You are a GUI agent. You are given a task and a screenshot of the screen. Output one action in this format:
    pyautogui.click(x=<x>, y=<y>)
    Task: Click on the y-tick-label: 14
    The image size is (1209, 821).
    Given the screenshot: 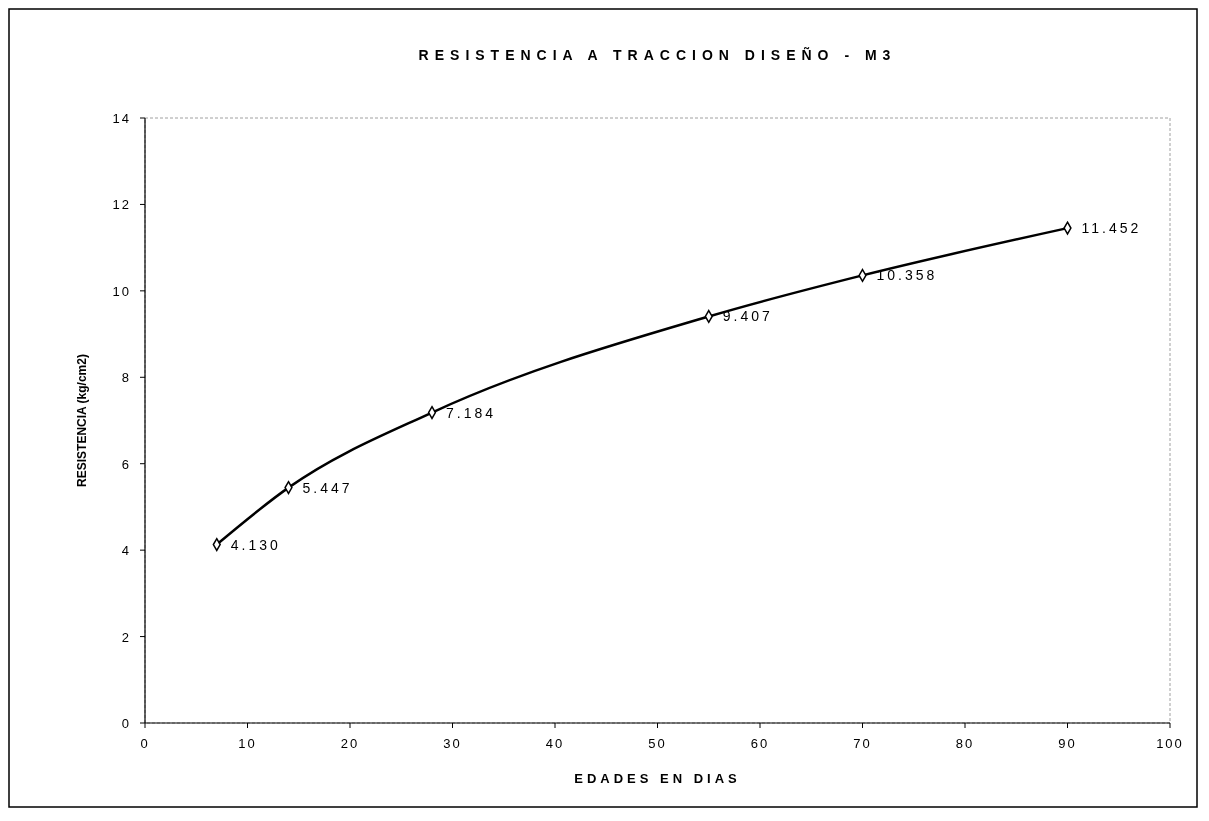 What is the action you would take?
    pyautogui.click(x=121, y=118)
    